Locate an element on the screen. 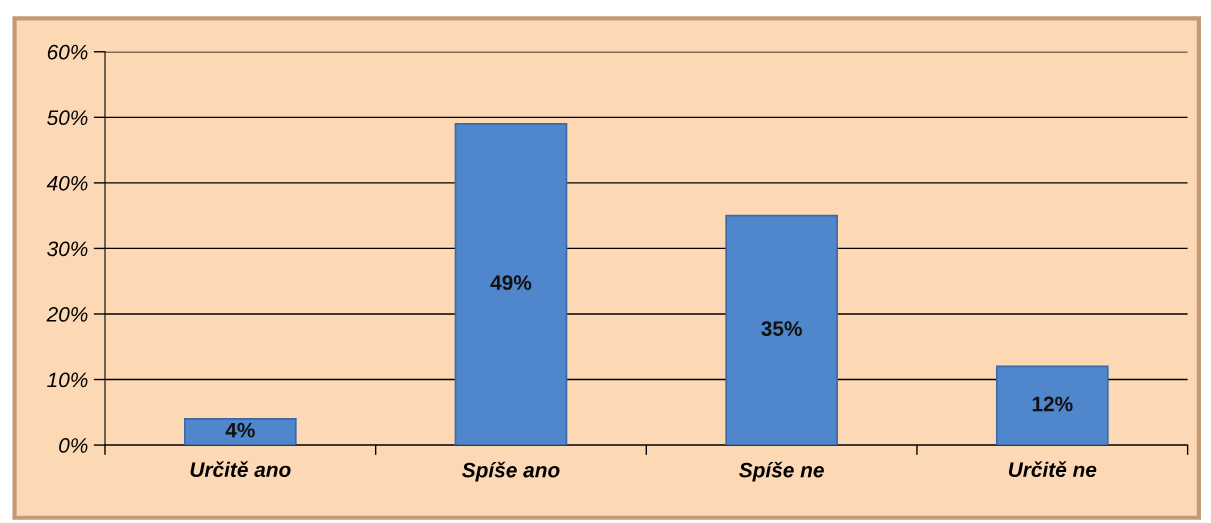 The height and width of the screenshot is (523, 1211). data-label: 4% is located at coordinates (240, 430).